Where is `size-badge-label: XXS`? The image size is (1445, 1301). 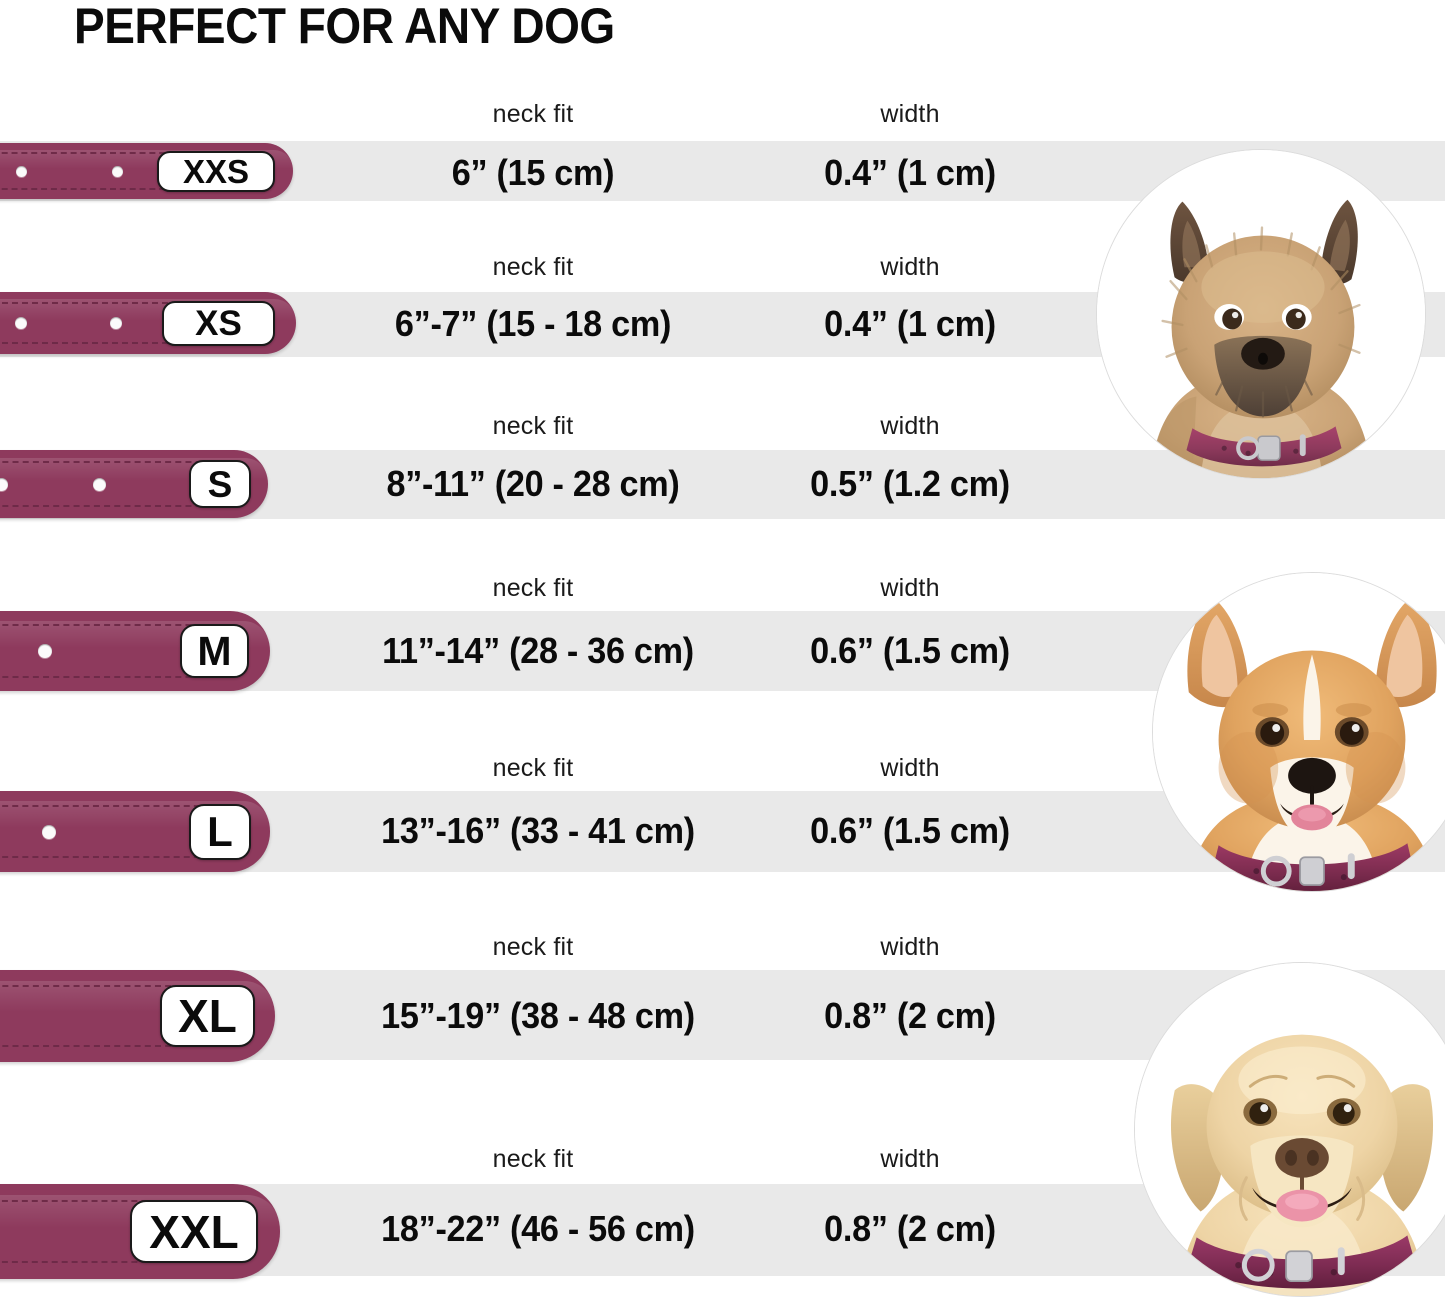
size-badge-label: XXS is located at coordinates (216, 171).